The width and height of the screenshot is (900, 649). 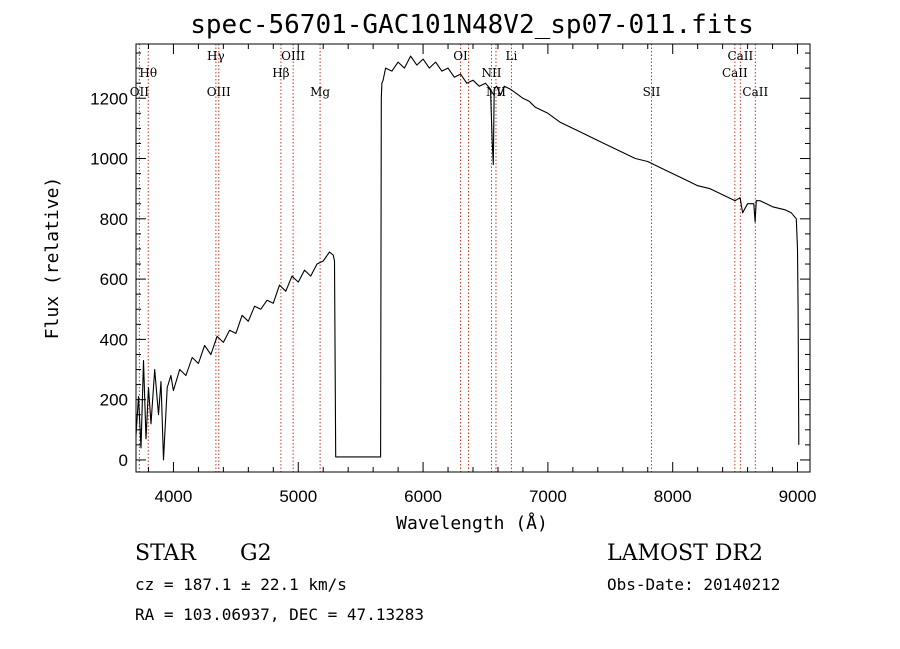 What do you see at coordinates (148, 73) in the screenshot?
I see `spectral-line-label: Hθ` at bounding box center [148, 73].